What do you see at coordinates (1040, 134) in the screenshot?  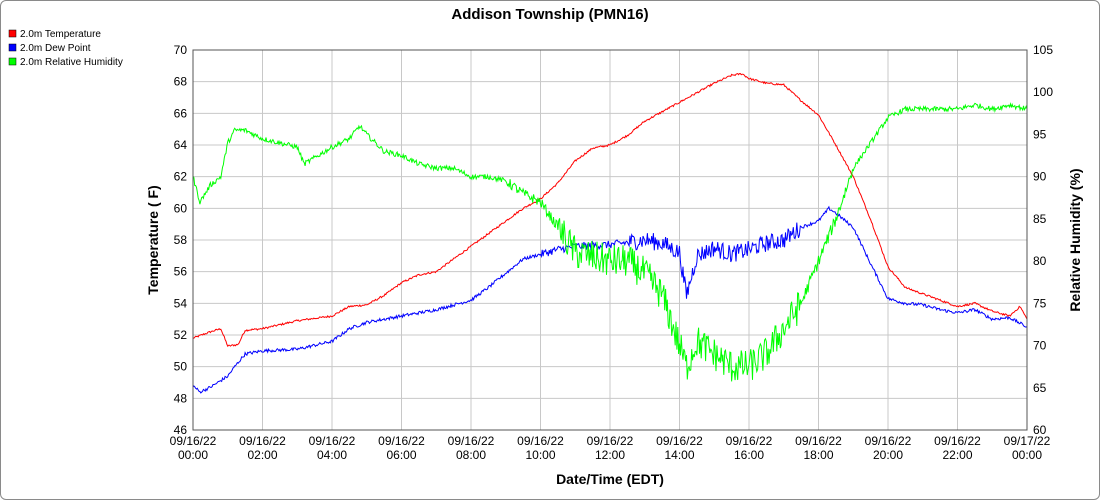 I see `y-tick-right: 95` at bounding box center [1040, 134].